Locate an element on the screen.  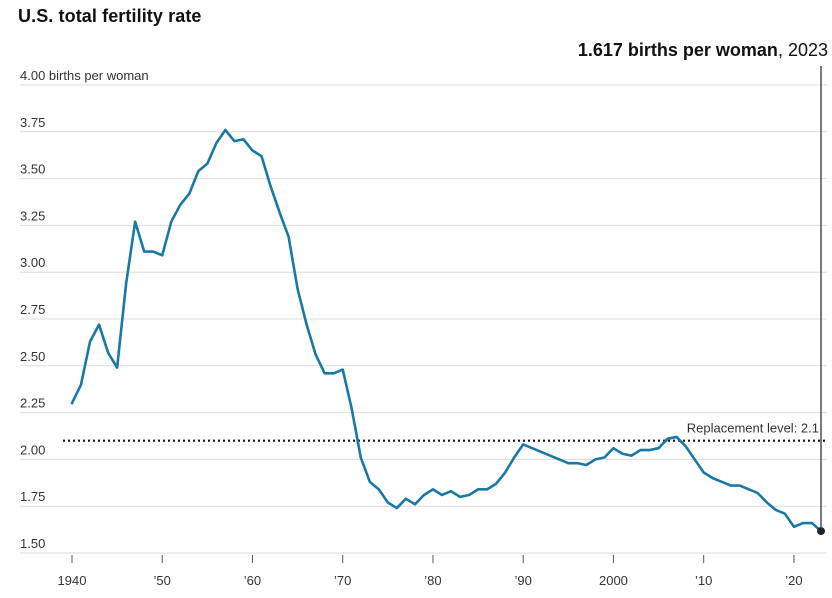
x-tick-label: ’10 is located at coordinates (703, 580).